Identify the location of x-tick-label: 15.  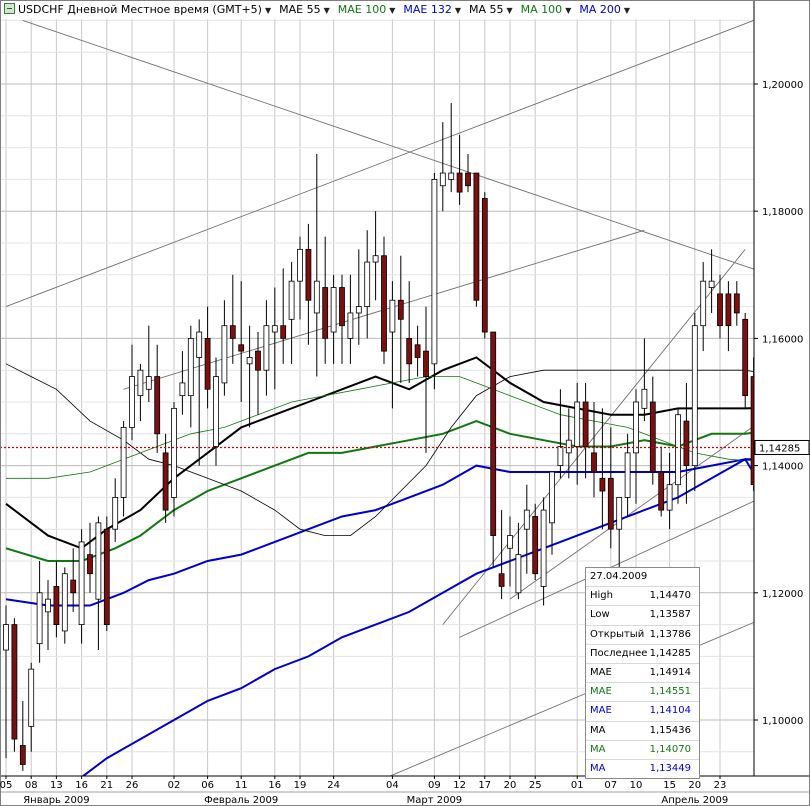
(669, 785).